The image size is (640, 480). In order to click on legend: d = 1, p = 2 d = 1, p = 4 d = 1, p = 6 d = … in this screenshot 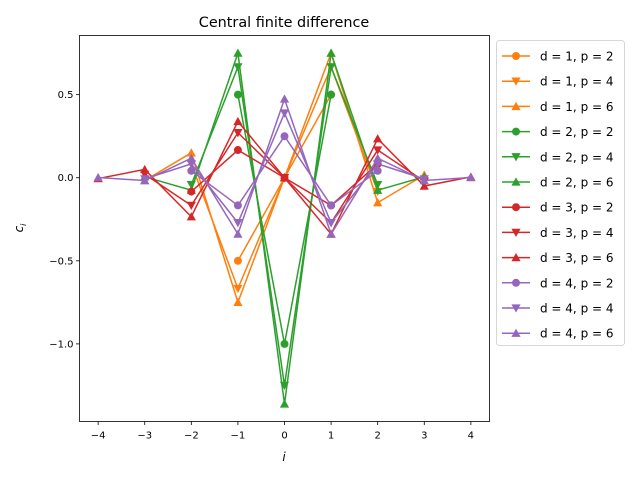, I will do `click(560, 193)`.